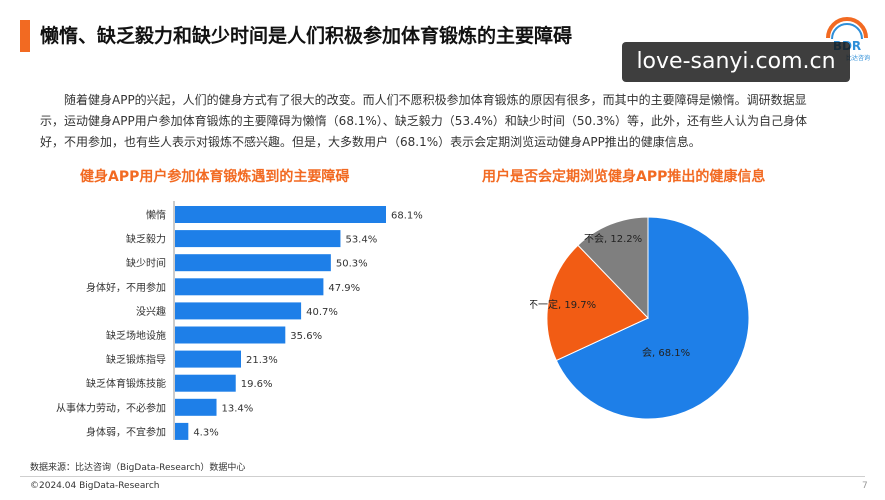 This screenshot has height=500, width=885. I want to click on title-accent-bar, so click(25, 36).